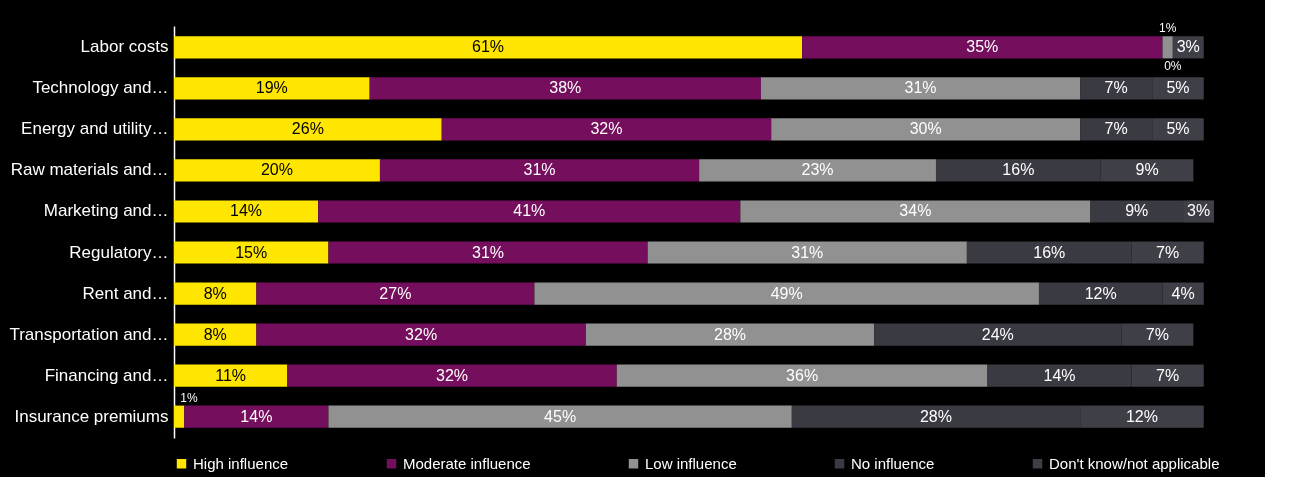 The image size is (1312, 483). I want to click on data-label: 61%, so click(488, 47).